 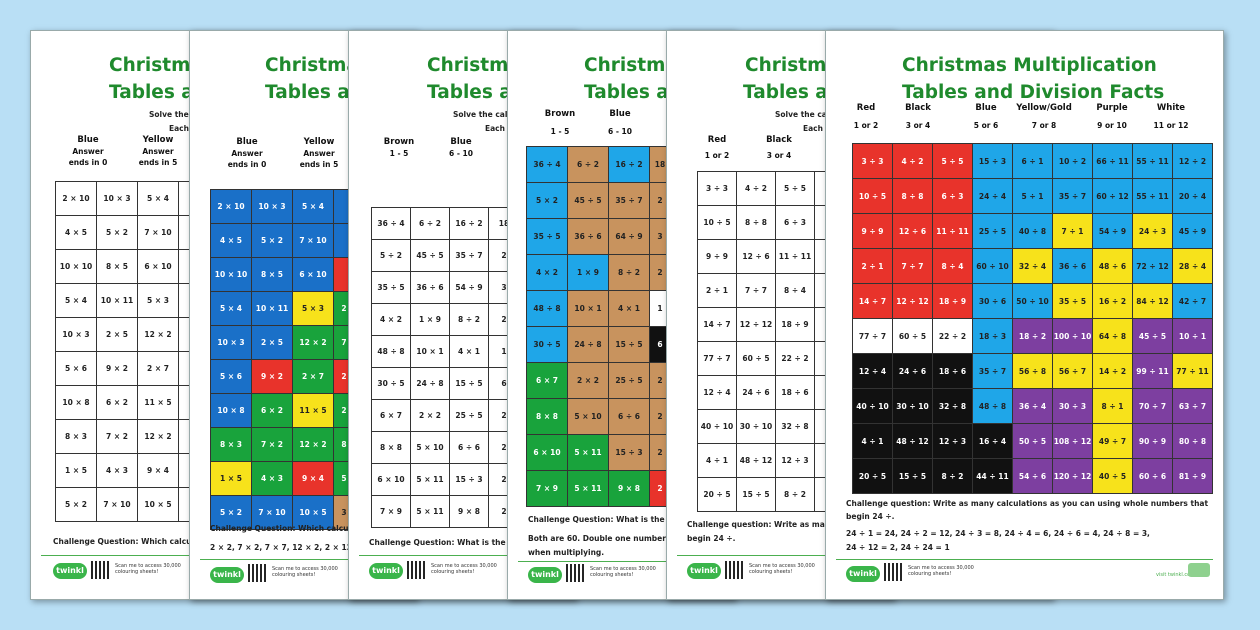 I want to click on grid-cell-blue: 6 ÷ 1, so click(x=1032, y=161).